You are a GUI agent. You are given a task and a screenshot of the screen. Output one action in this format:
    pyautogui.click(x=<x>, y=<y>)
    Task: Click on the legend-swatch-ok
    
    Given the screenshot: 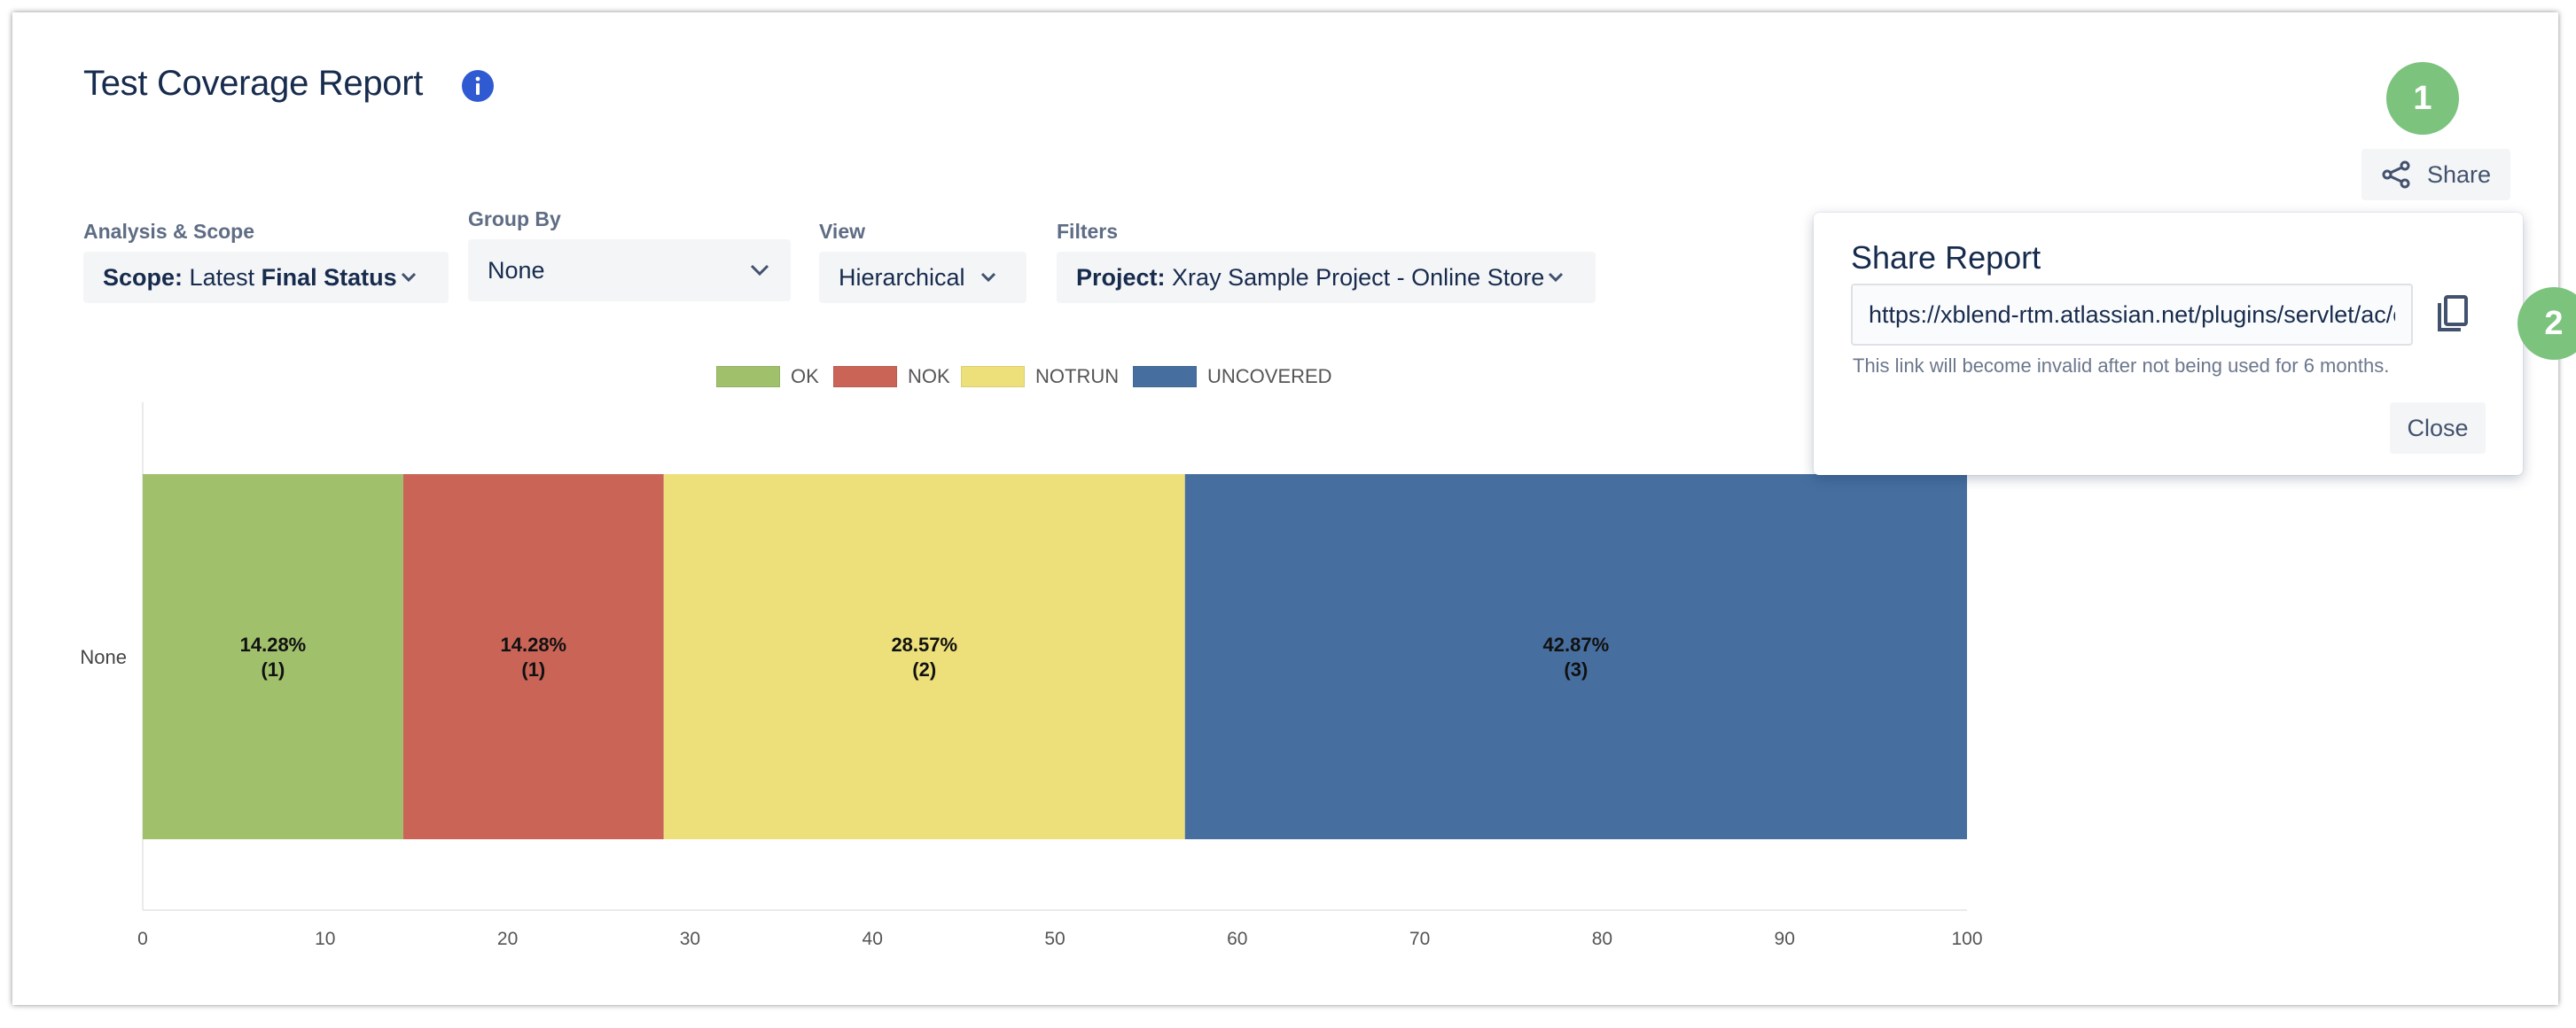 What is the action you would take?
    pyautogui.click(x=748, y=376)
    